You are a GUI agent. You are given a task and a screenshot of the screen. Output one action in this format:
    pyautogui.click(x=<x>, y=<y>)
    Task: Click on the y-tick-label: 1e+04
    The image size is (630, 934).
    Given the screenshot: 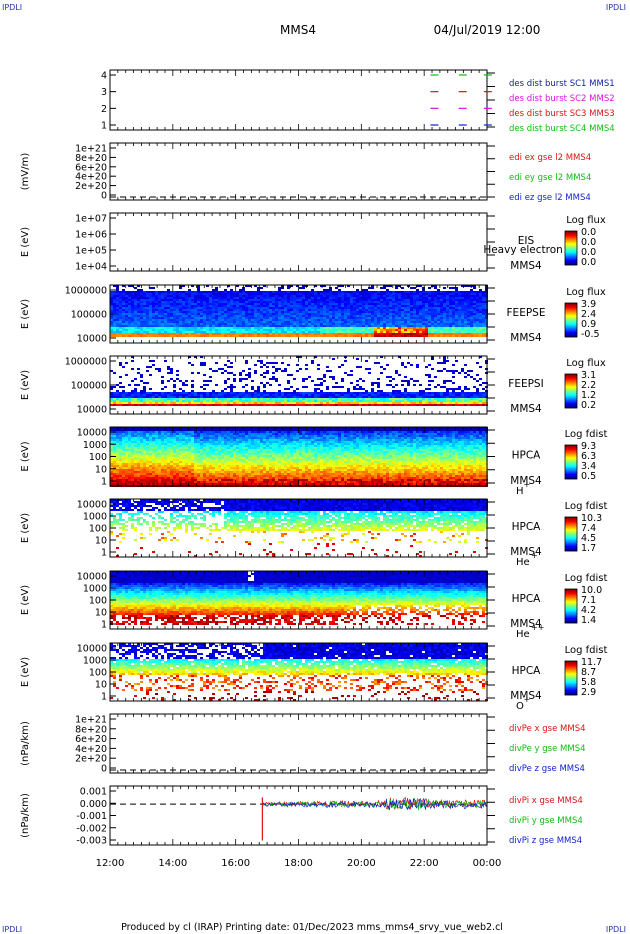 What is the action you would take?
    pyautogui.click(x=91, y=267)
    